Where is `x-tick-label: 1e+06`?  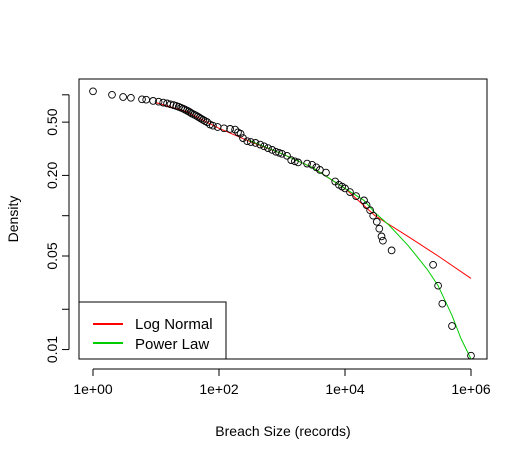
x-tick-label: 1e+06 is located at coordinates (471, 389).